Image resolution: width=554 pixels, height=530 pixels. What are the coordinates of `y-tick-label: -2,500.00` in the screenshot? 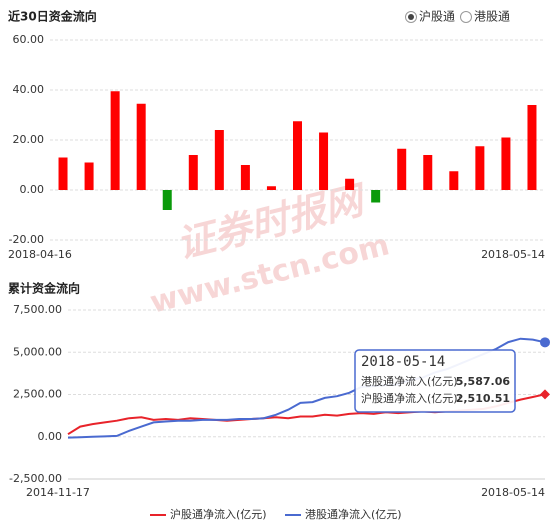 It's located at (35, 478).